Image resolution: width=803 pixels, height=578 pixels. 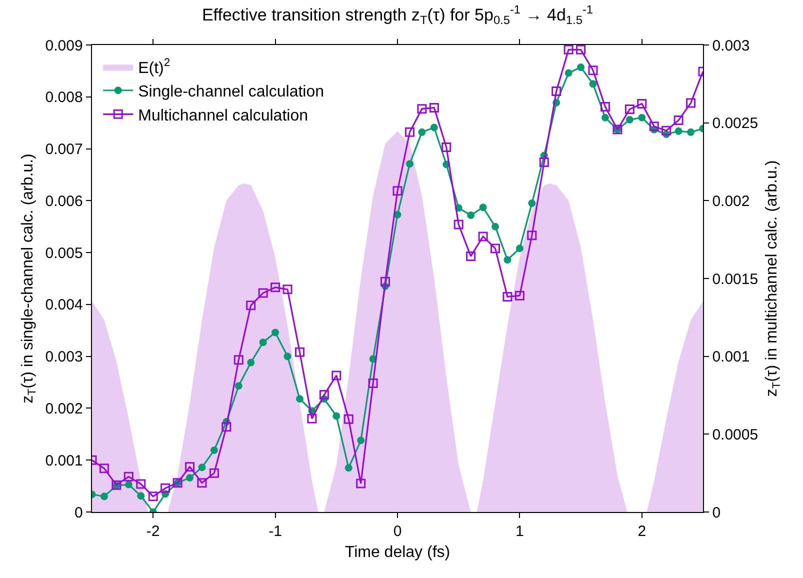 What do you see at coordinates (520, 531) in the screenshot?
I see `x-tick-label: 1` at bounding box center [520, 531].